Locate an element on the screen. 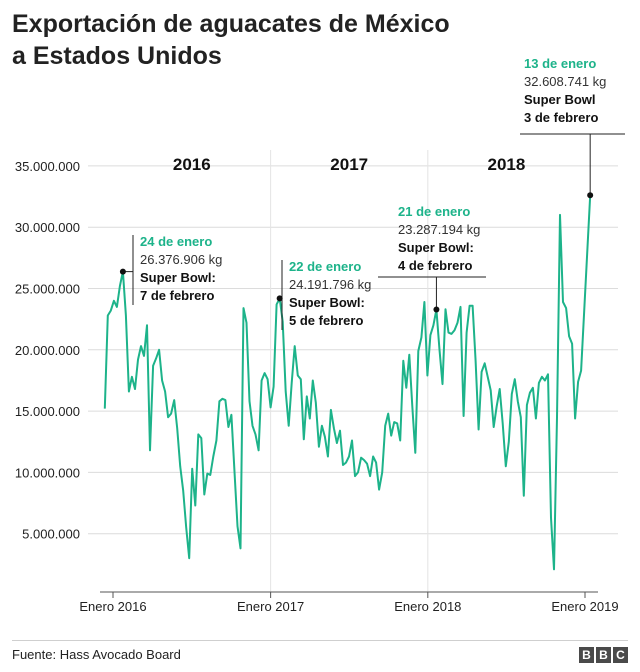 This screenshot has height=672, width=640. annotation-date: 13 de enero is located at coordinates (560, 63).